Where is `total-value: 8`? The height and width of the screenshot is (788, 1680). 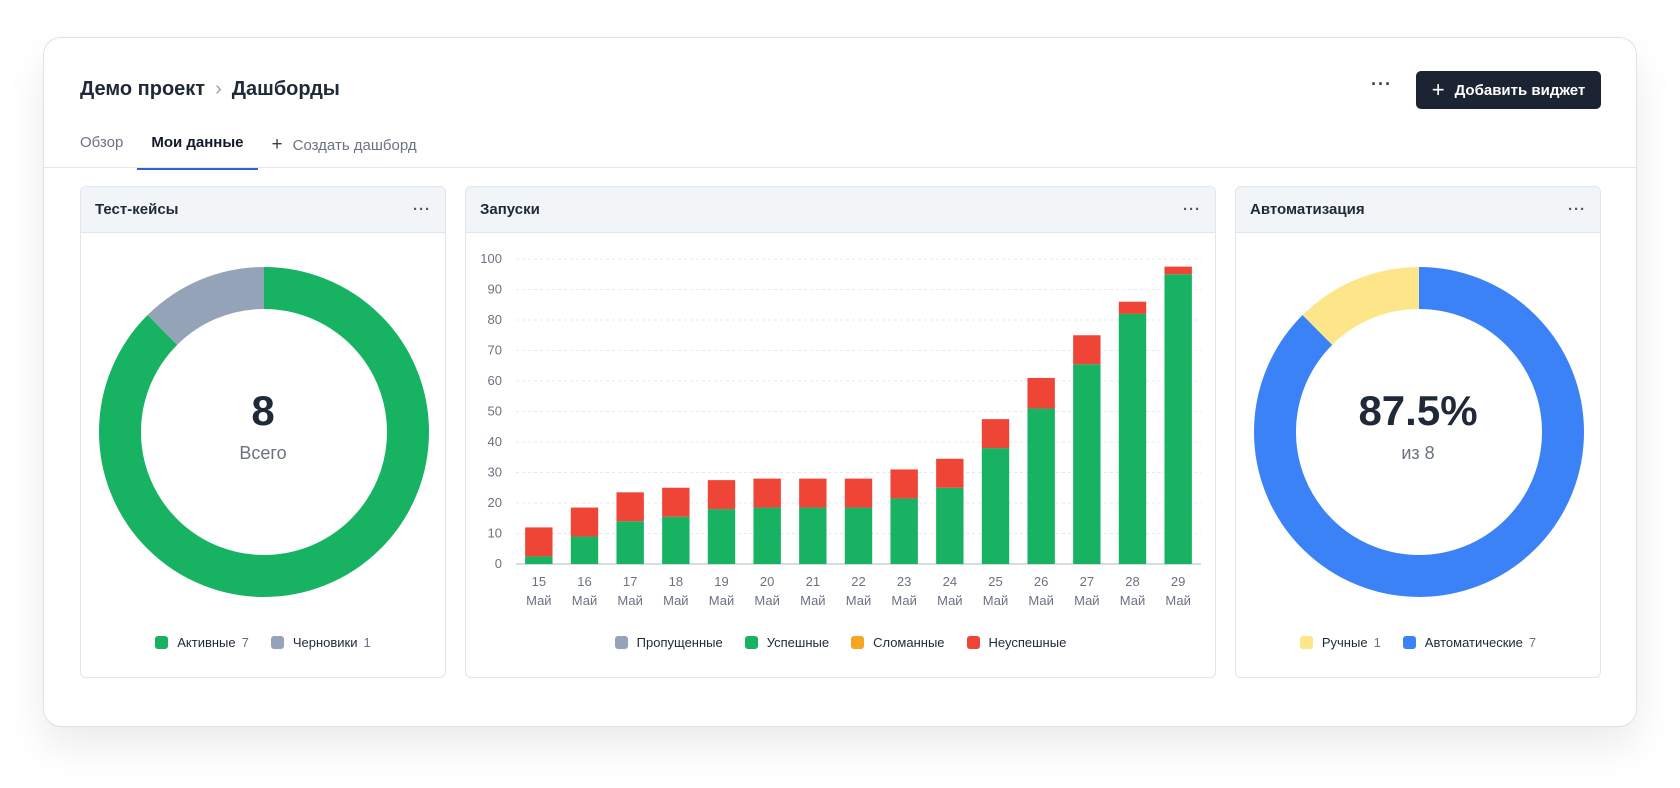
total-value: 8 is located at coordinates (263, 410).